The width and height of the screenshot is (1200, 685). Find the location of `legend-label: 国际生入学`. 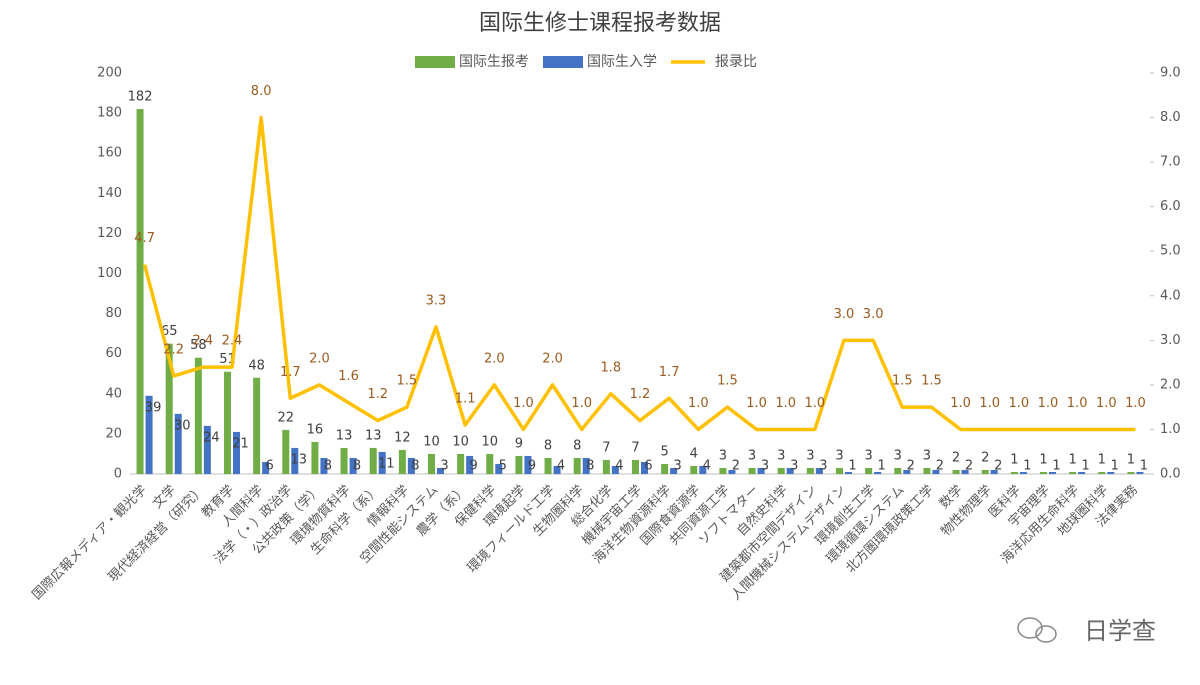

legend-label: 国际生入学 is located at coordinates (622, 62).